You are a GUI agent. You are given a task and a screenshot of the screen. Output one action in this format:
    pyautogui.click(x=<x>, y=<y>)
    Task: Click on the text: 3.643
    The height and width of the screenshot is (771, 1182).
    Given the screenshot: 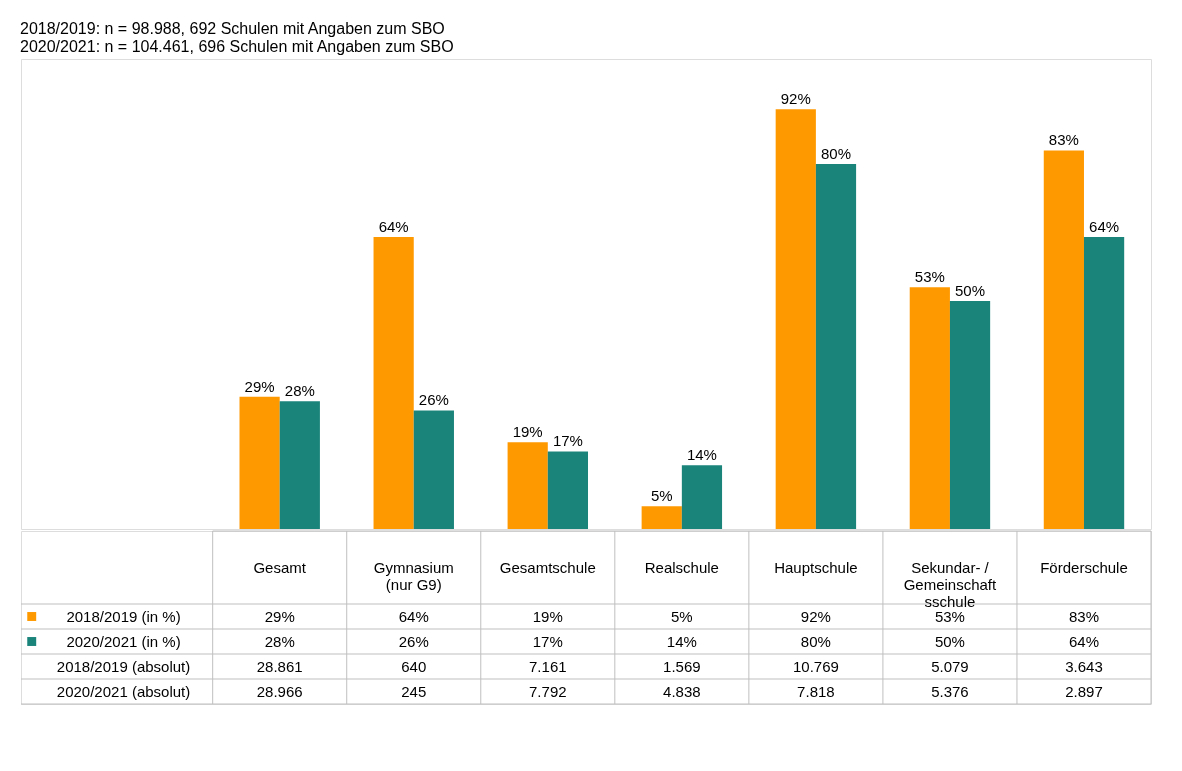 What is the action you would take?
    pyautogui.click(x=1084, y=666)
    